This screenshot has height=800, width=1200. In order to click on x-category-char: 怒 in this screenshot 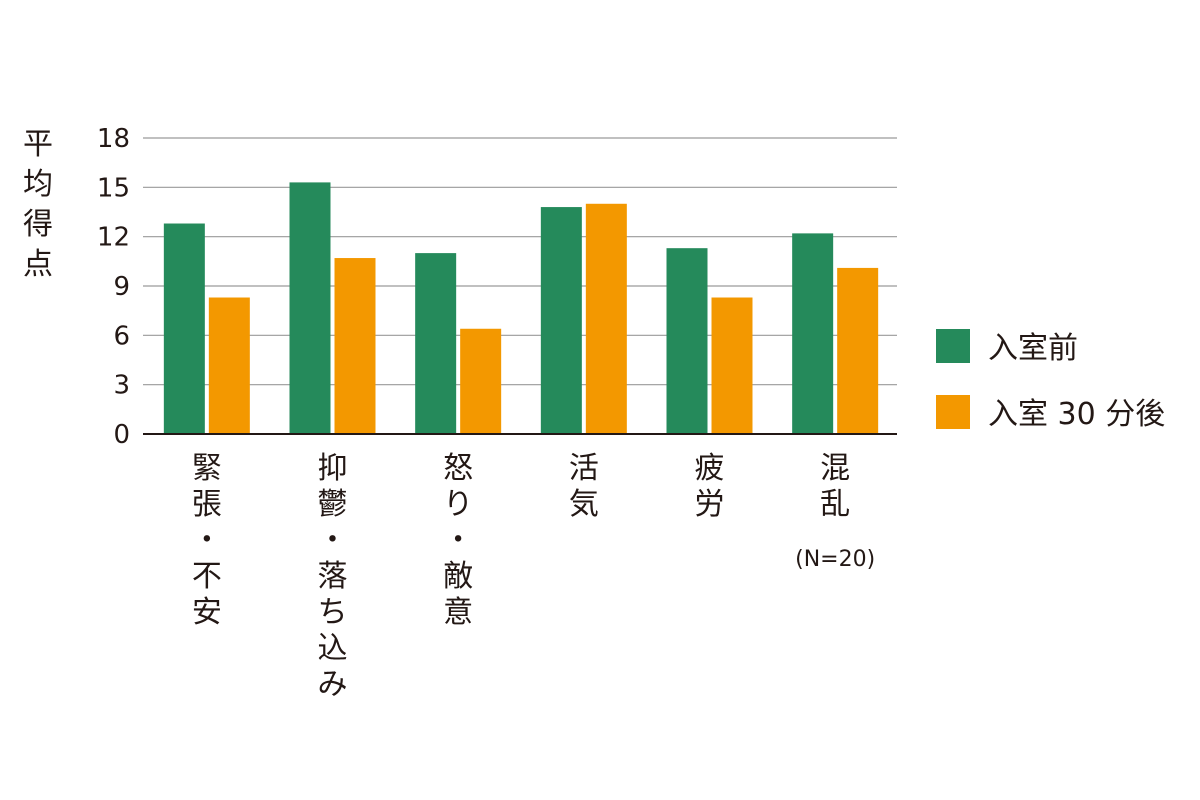, I will do `click(458, 468)`.